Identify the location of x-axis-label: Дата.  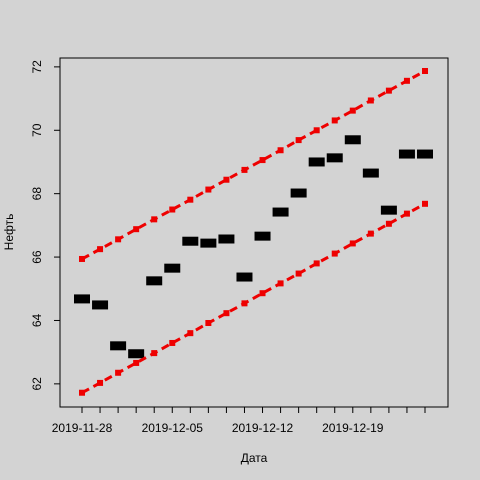
(254, 458).